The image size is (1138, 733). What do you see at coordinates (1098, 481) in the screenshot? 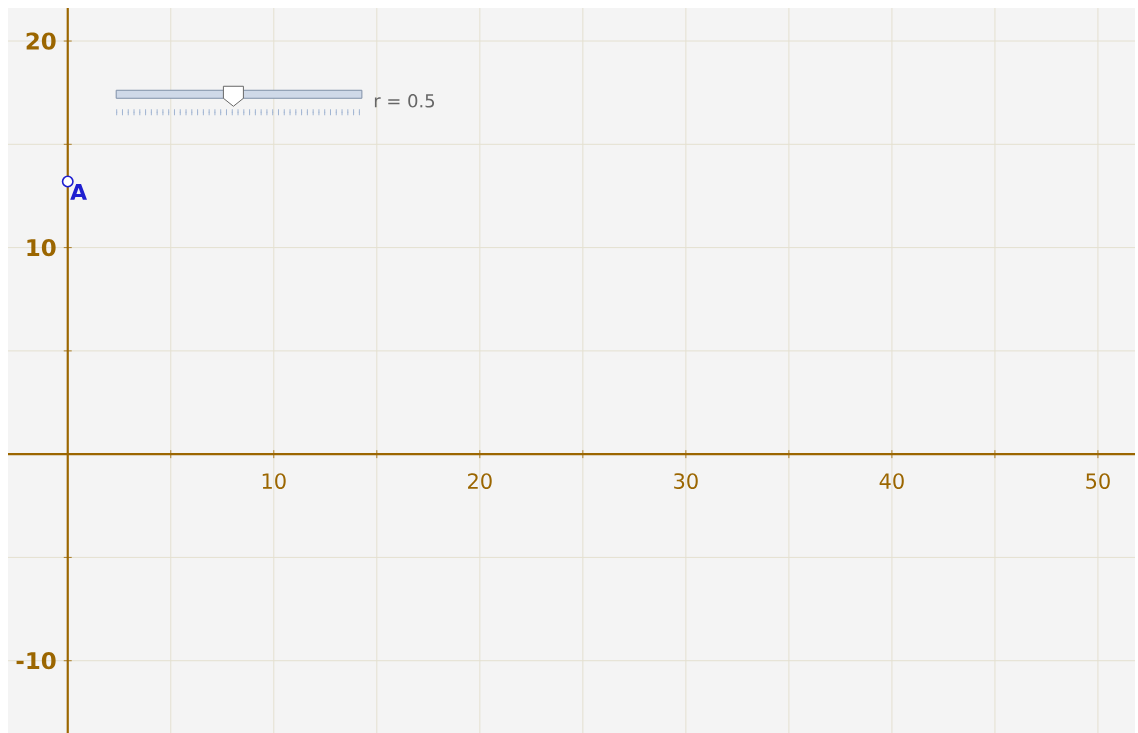
I see `x-tick-label: 50` at bounding box center [1098, 481].